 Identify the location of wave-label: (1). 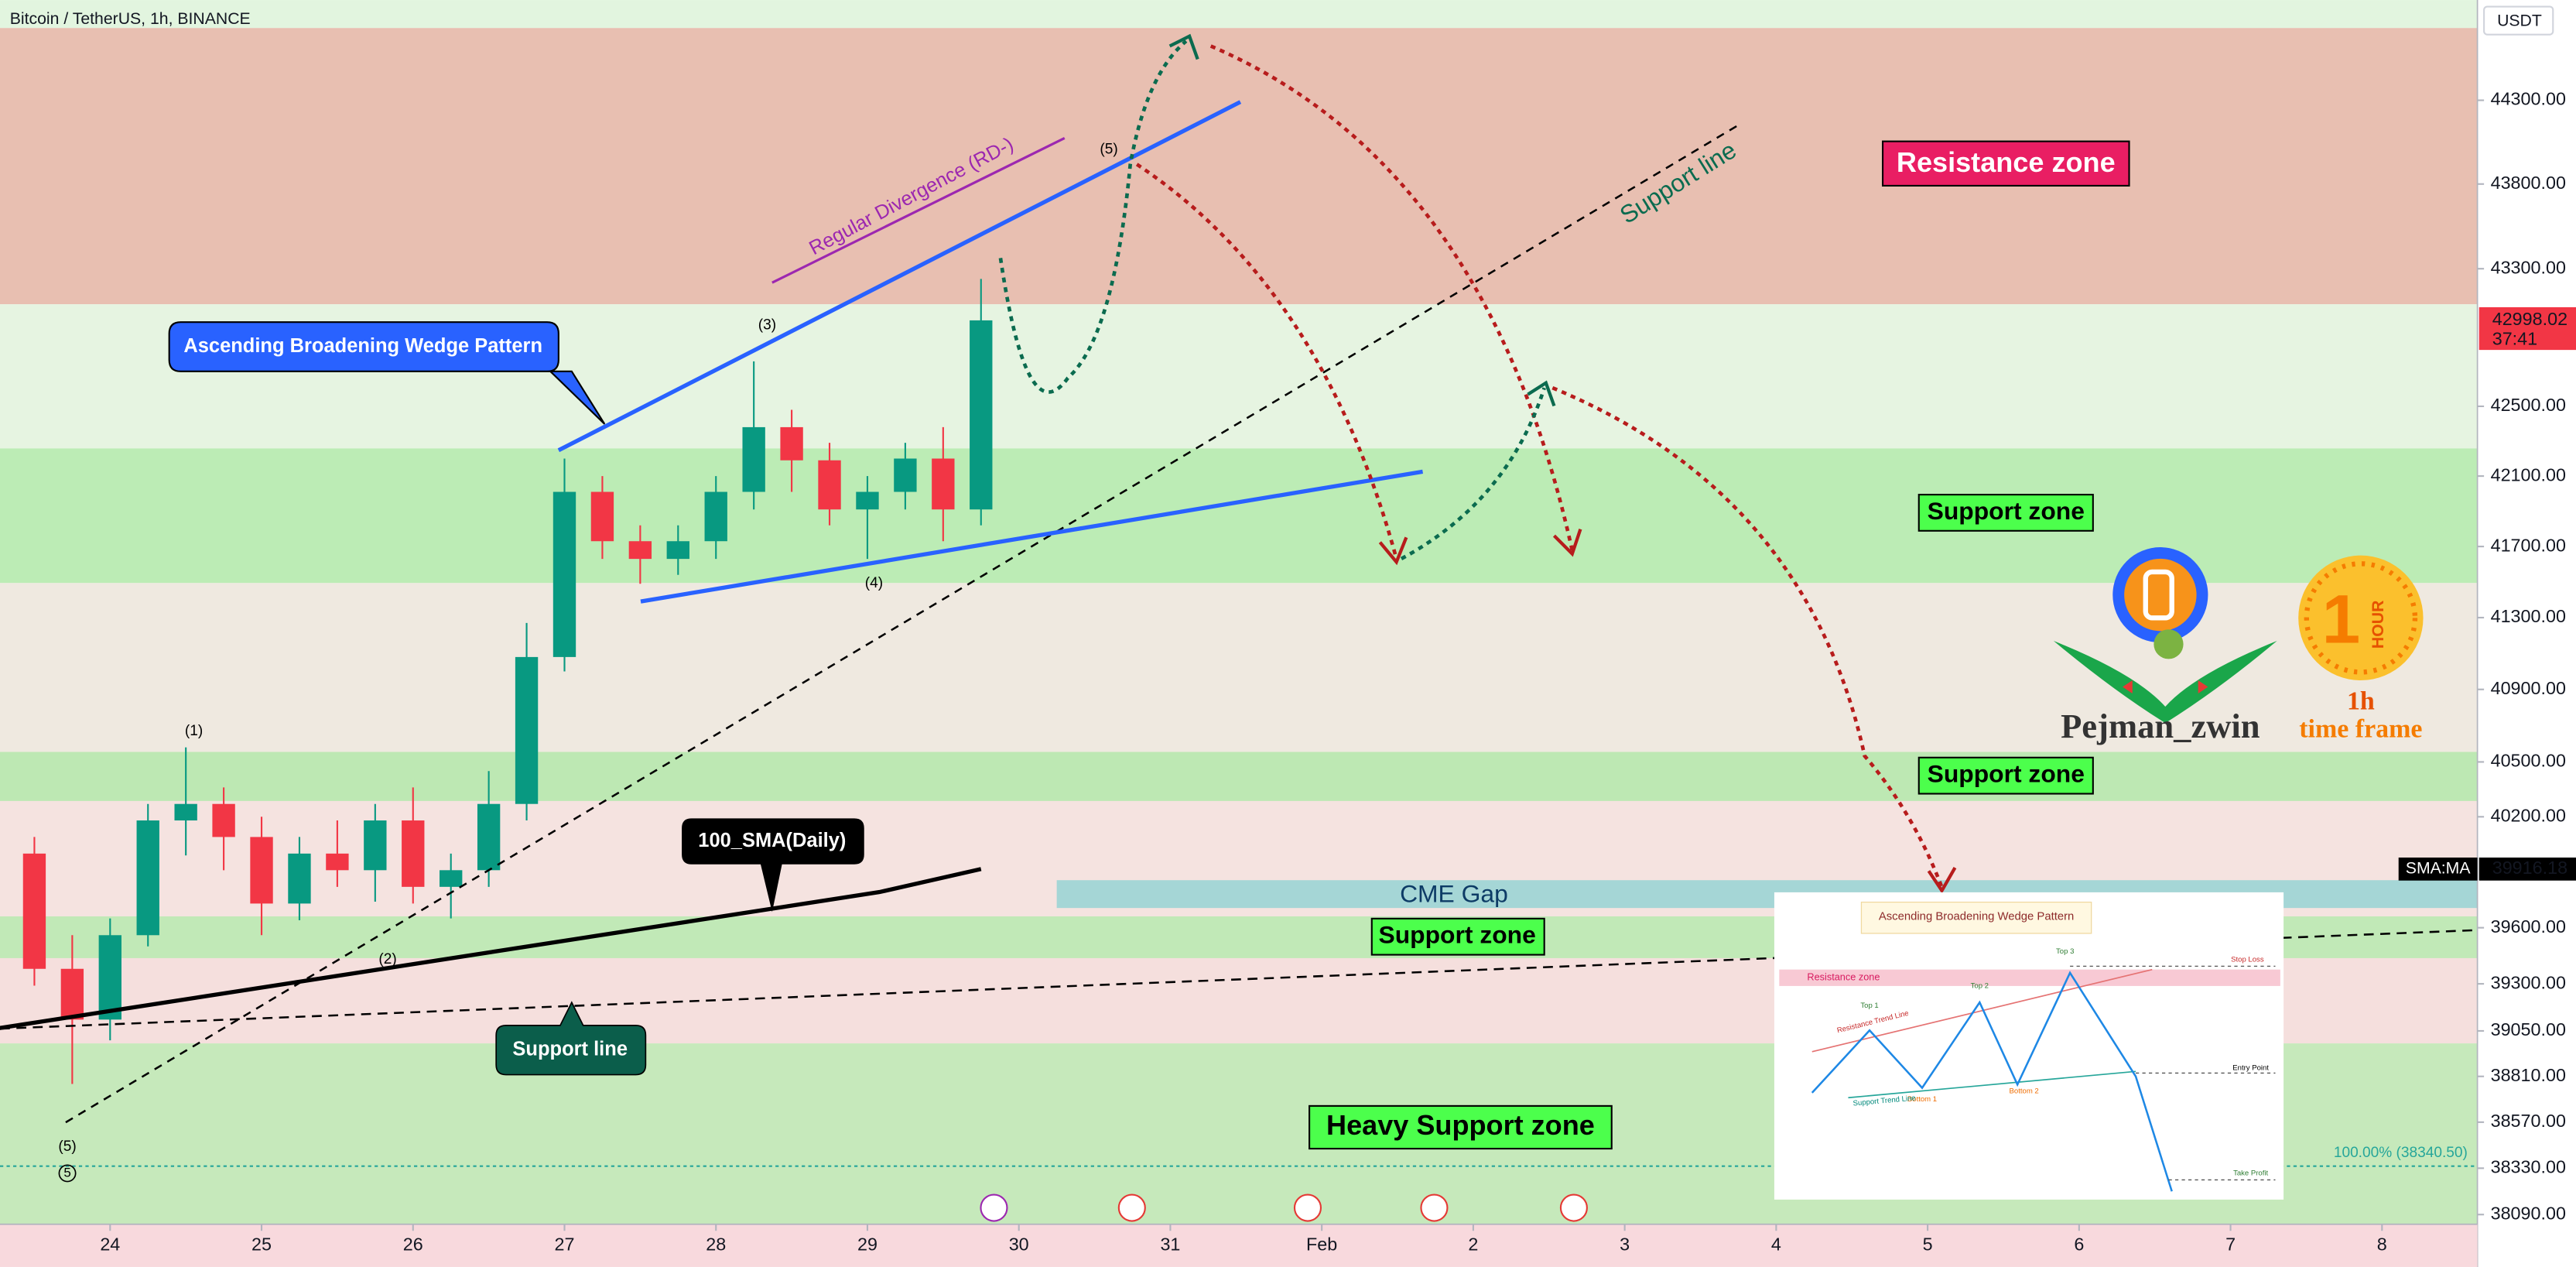
(194, 731).